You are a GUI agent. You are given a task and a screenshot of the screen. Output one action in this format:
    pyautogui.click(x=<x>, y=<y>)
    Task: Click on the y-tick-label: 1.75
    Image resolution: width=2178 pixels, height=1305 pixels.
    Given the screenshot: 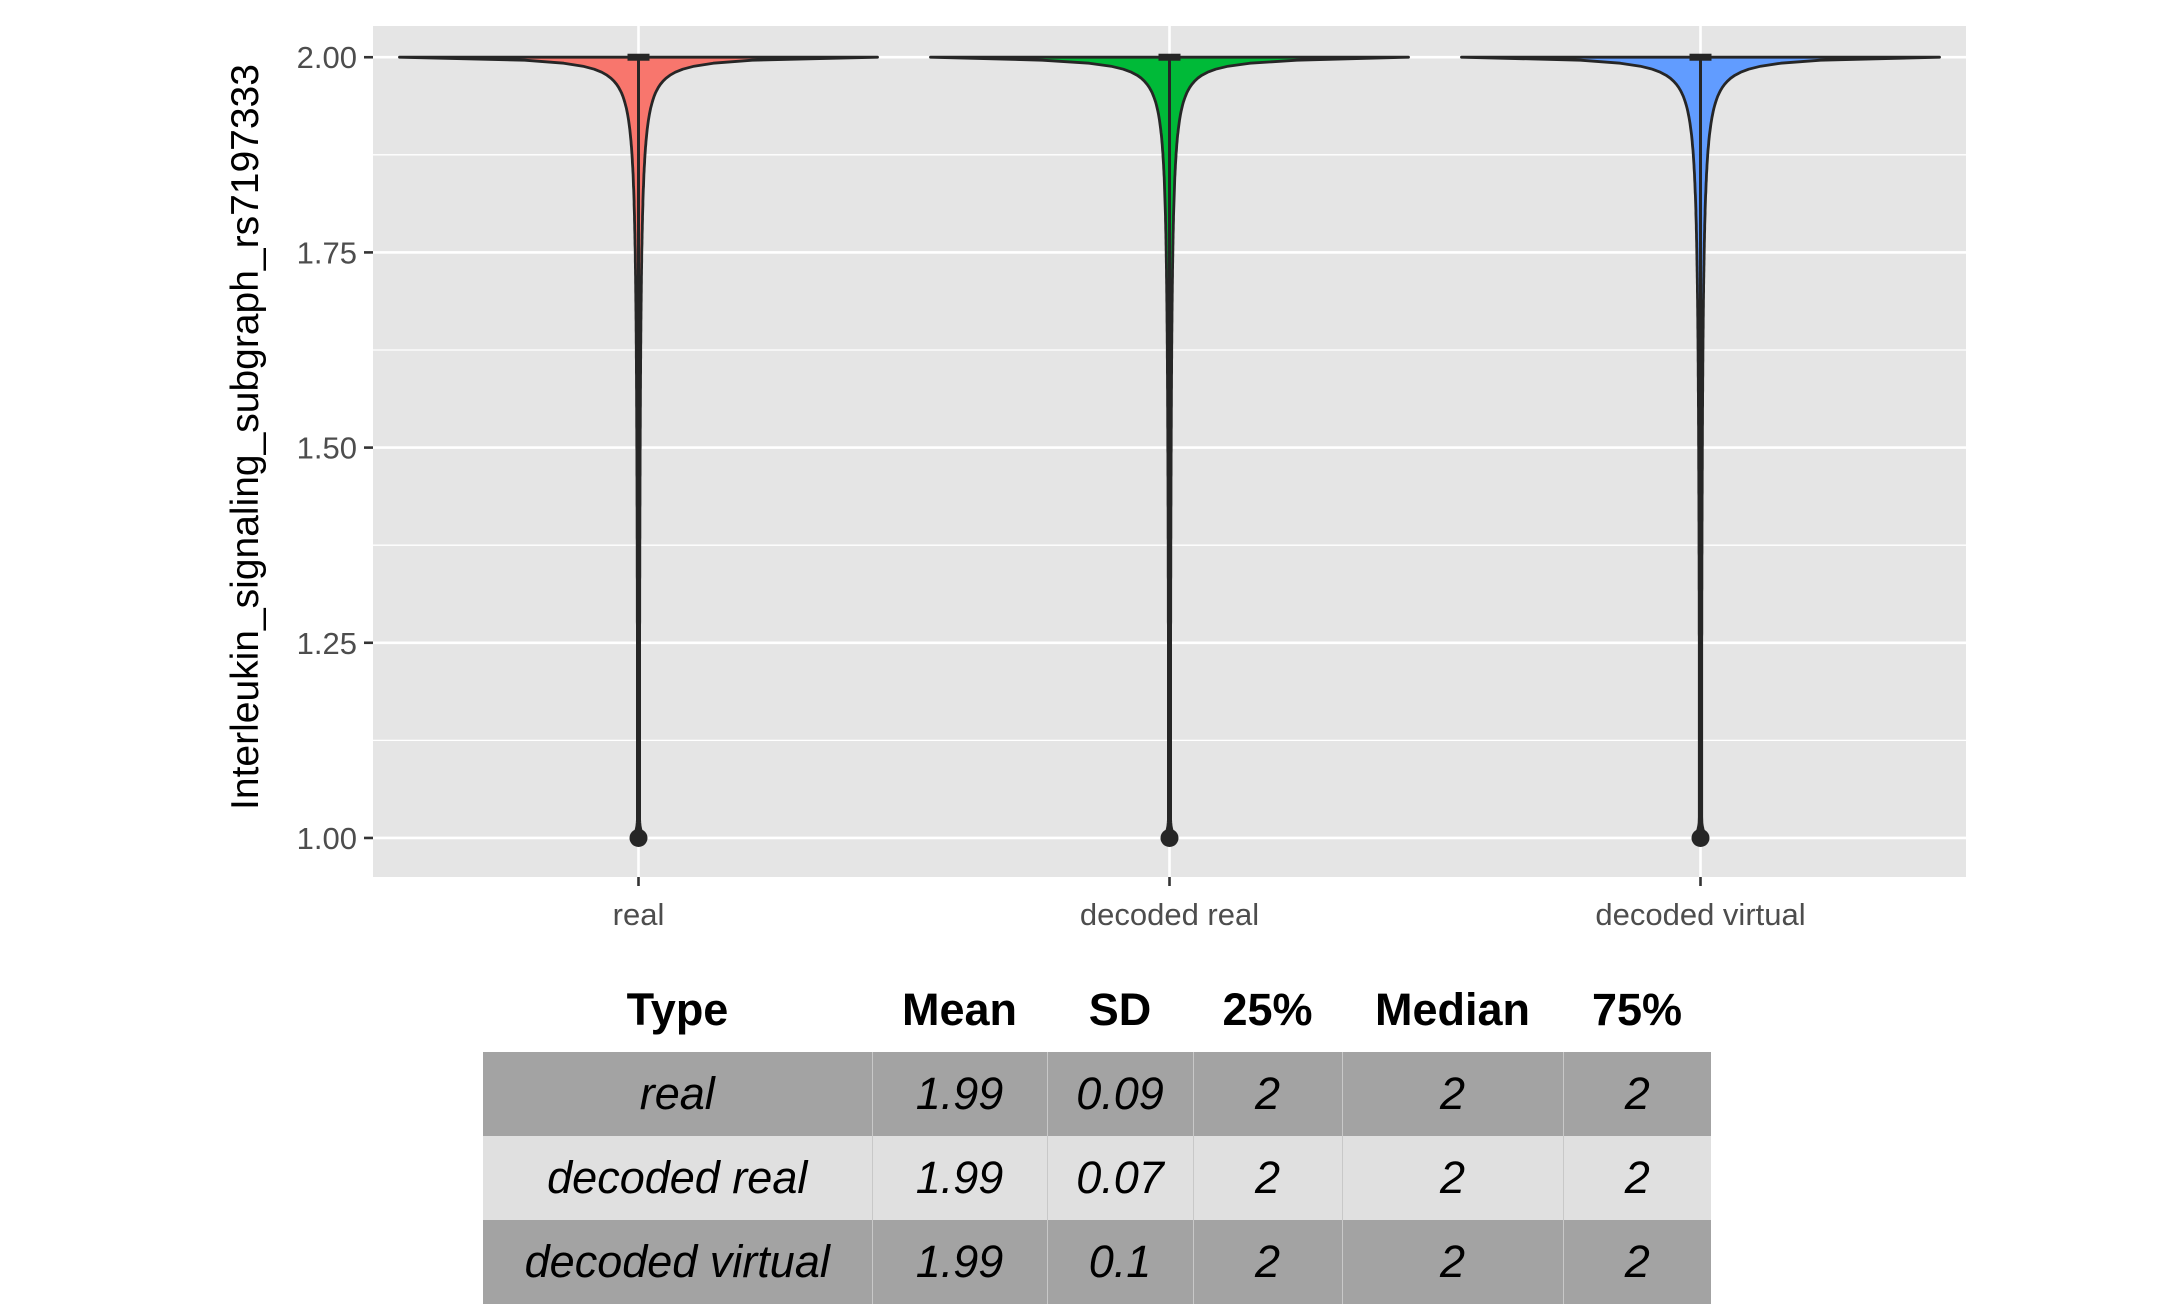 What is the action you would take?
    pyautogui.click(x=327, y=252)
    